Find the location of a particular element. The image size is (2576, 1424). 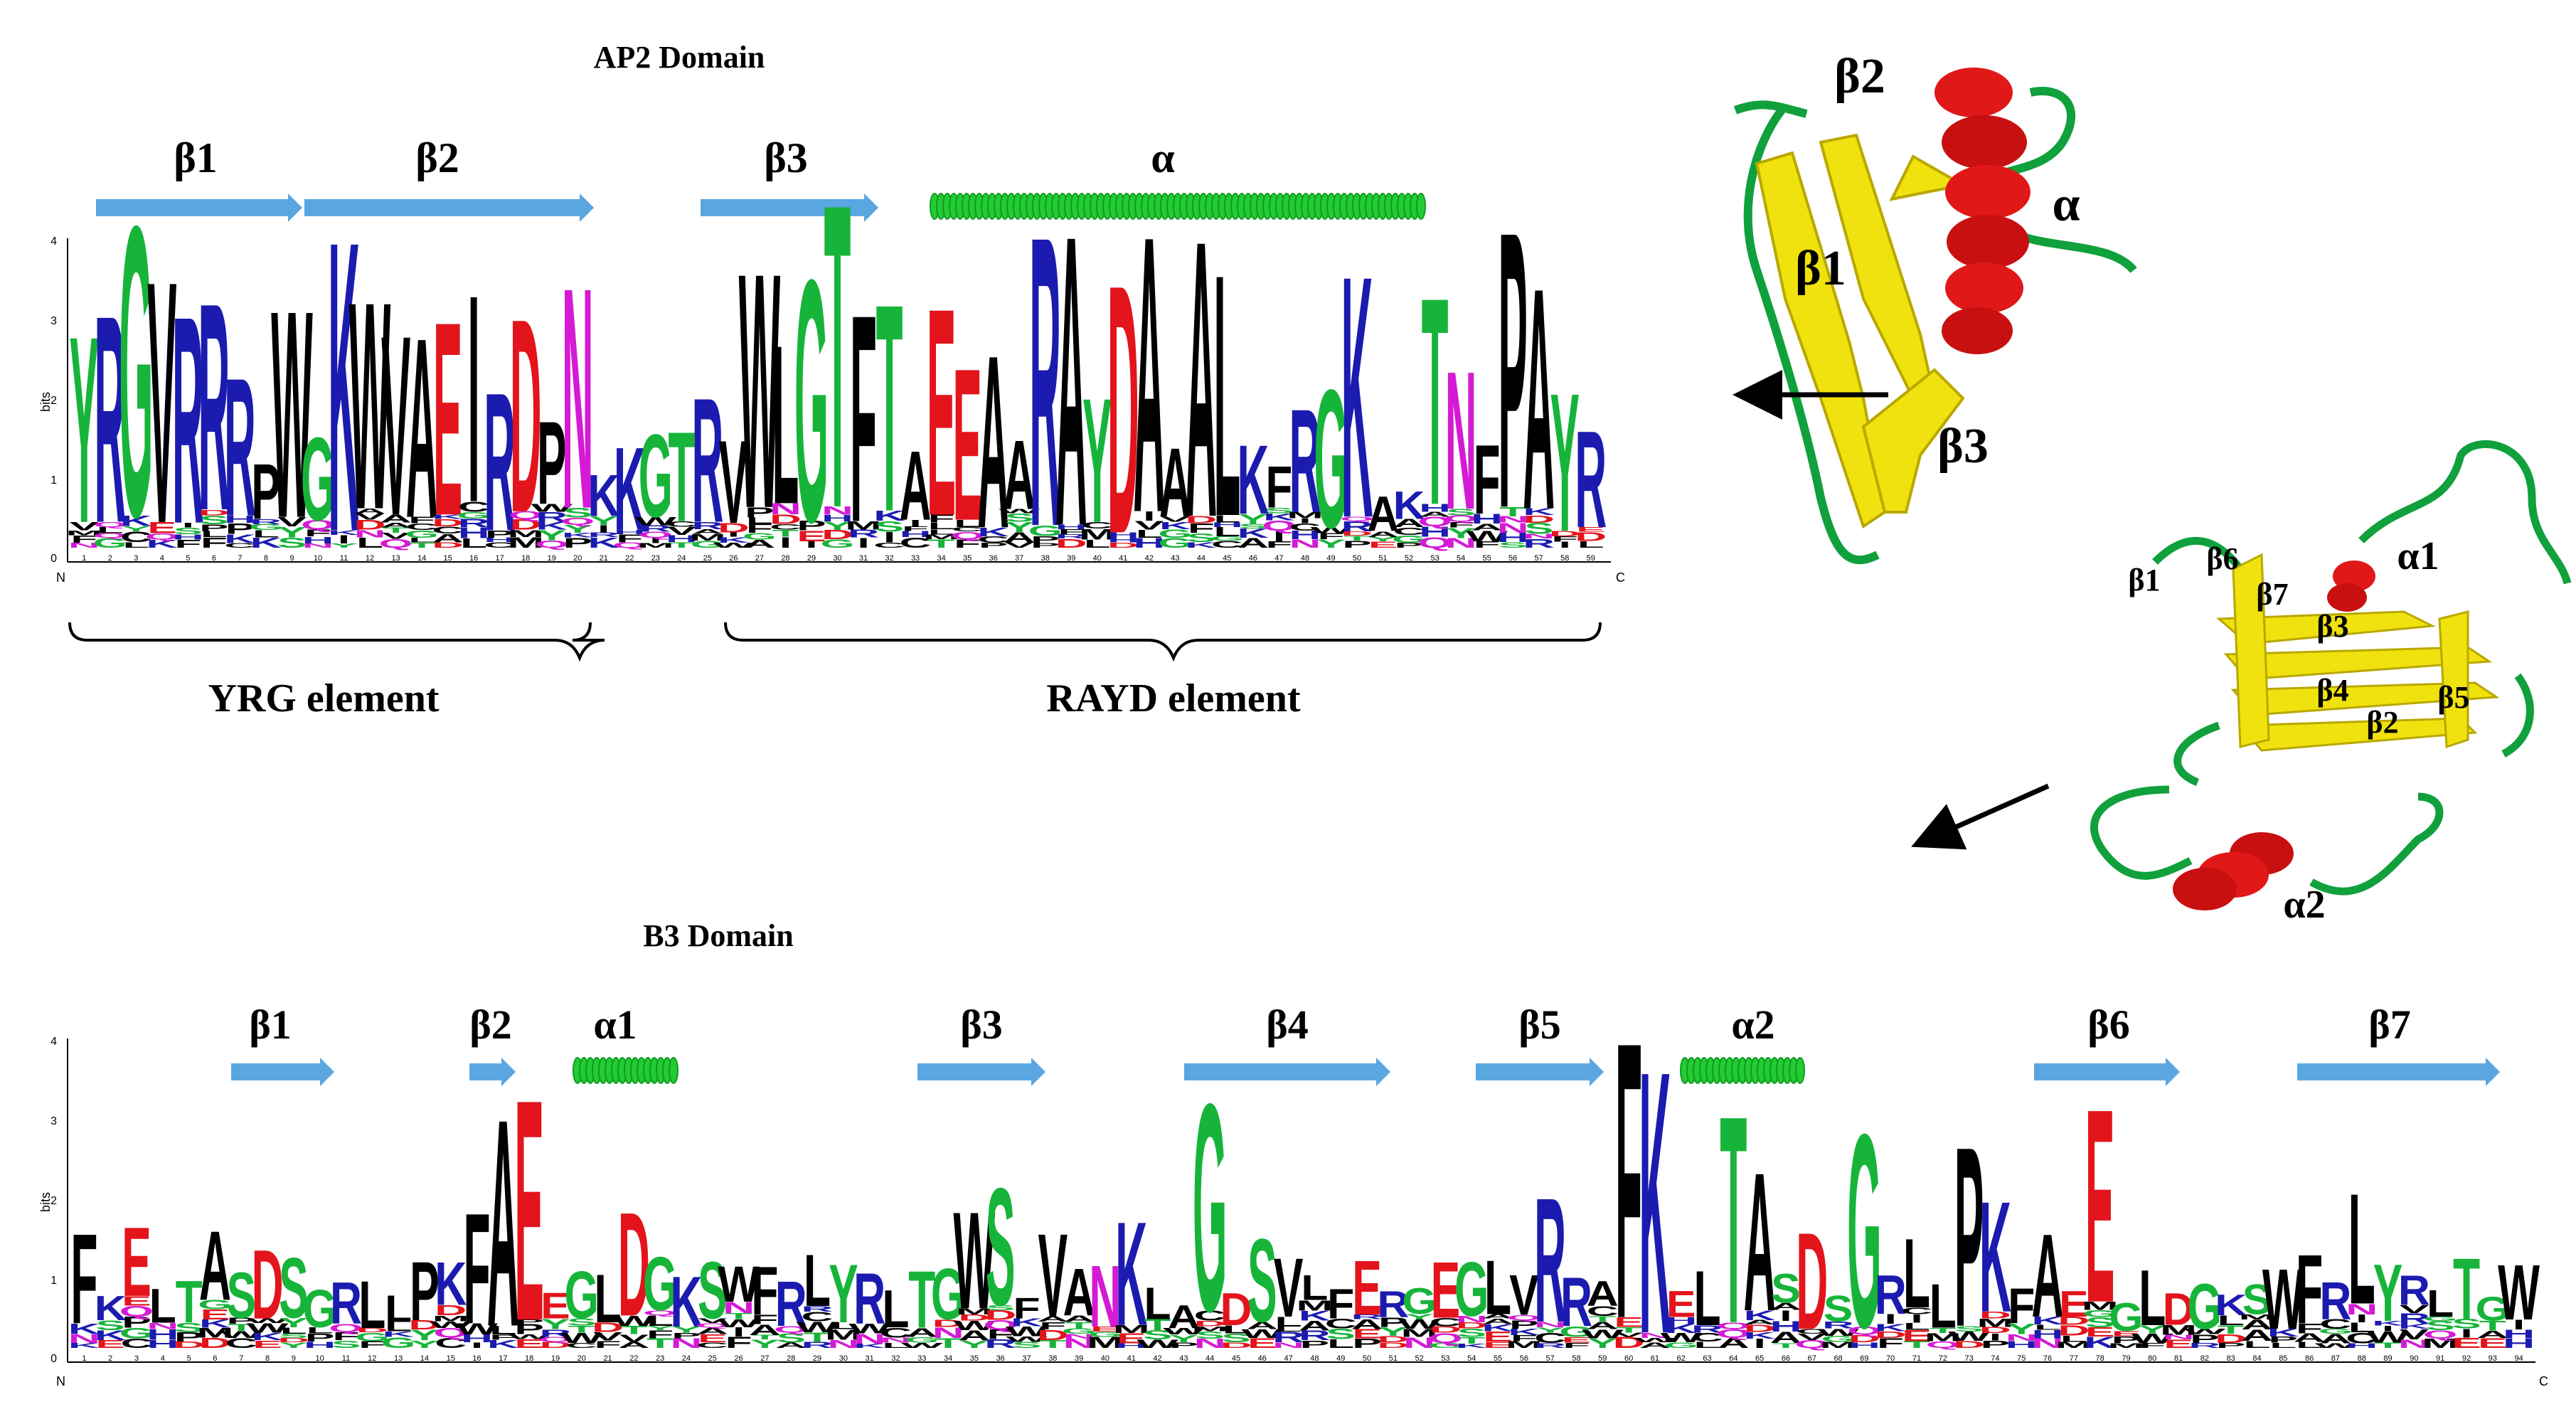

logo-minor-letter: H is located at coordinates (477, 1338).